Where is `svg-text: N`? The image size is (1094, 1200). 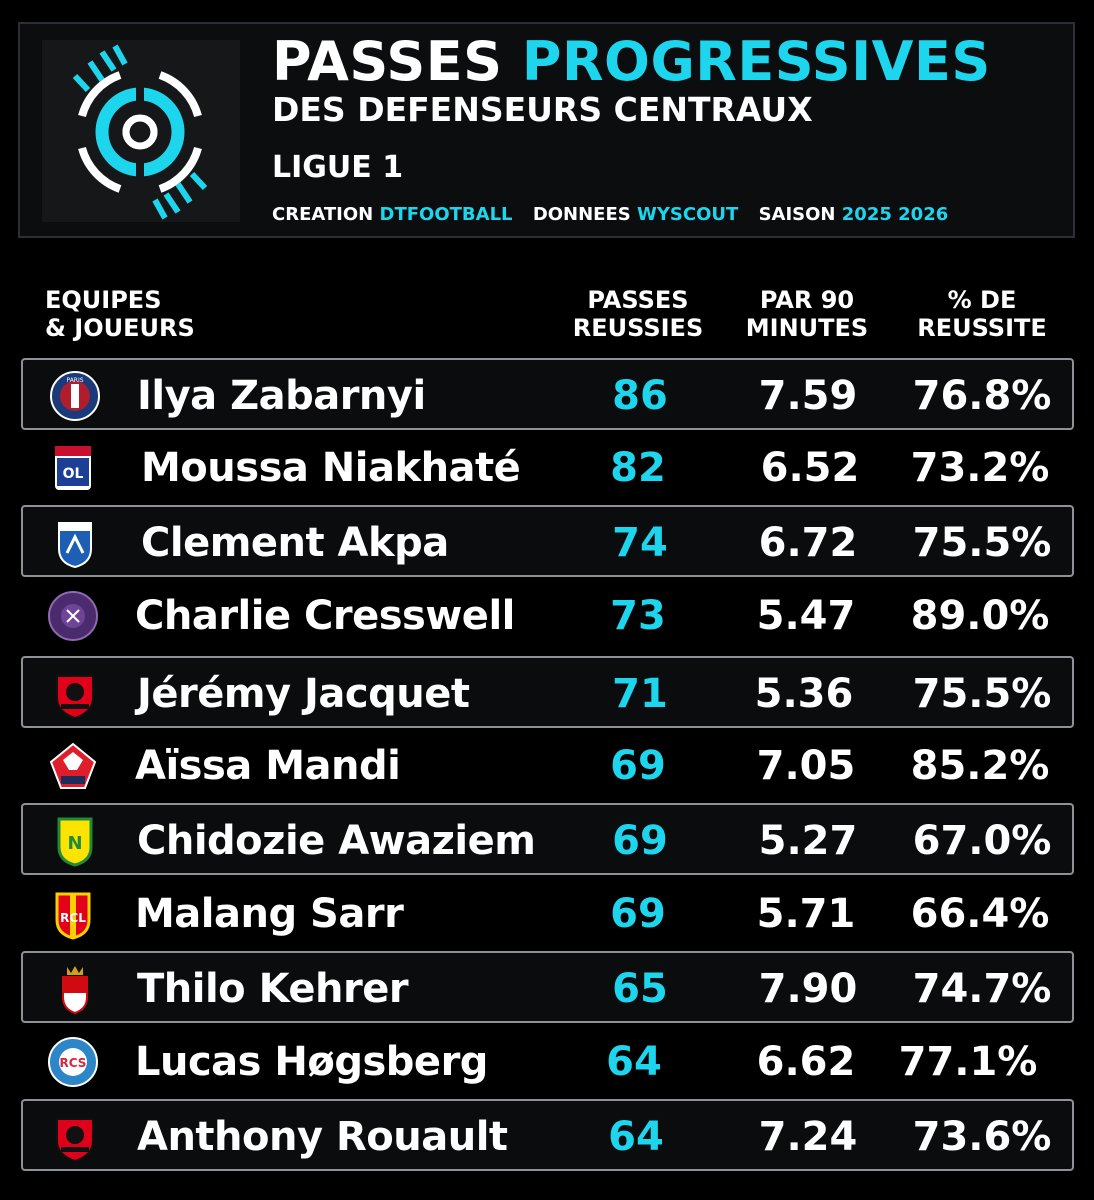 svg-text: N is located at coordinates (74, 843).